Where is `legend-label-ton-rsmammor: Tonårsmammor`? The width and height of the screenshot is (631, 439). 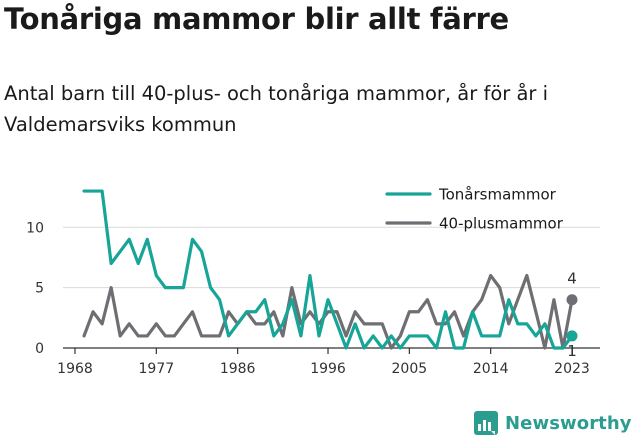 legend-label-ton-rsmammor: Tonårsmammor is located at coordinates (497, 195).